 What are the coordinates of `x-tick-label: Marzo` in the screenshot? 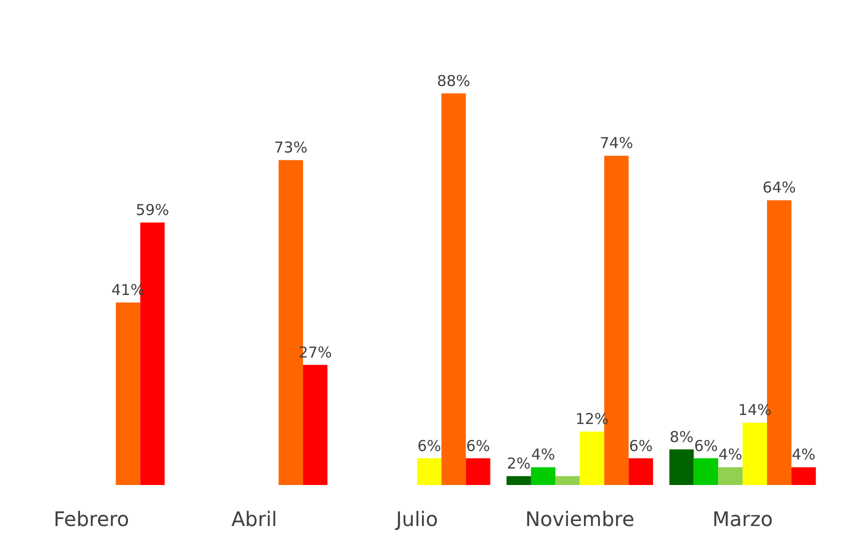 It's located at (742, 519).